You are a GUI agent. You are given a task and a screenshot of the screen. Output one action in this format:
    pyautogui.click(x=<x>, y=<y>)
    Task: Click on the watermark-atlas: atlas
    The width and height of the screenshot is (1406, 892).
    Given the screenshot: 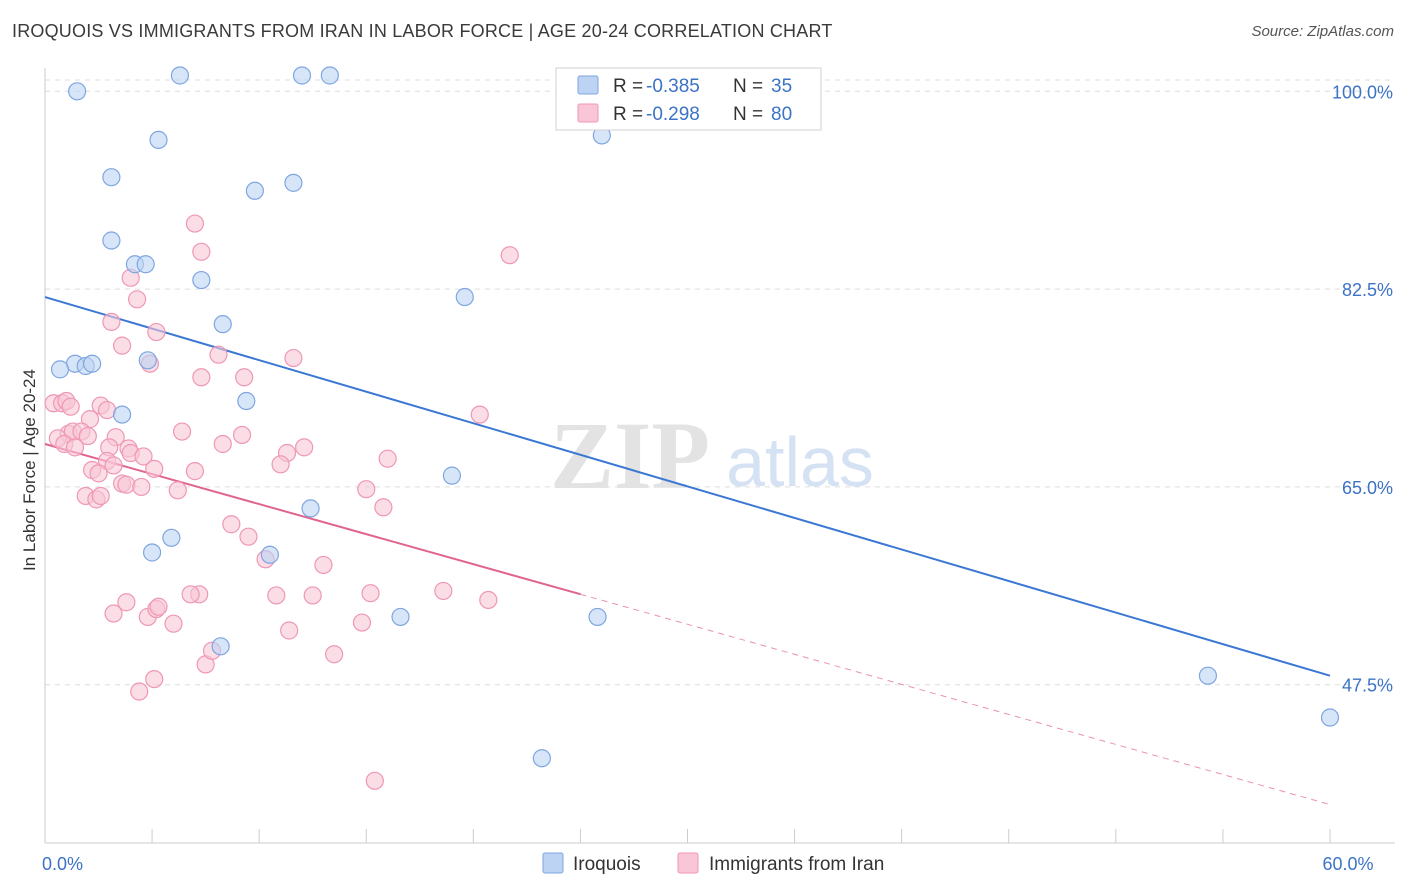 What is the action you would take?
    pyautogui.click(x=800, y=462)
    